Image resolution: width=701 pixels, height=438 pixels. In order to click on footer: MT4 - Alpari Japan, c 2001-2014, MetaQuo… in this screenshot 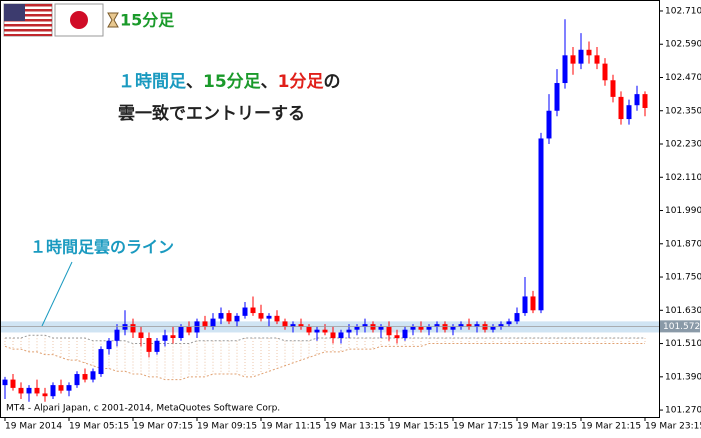, I will do `click(143, 409)`.